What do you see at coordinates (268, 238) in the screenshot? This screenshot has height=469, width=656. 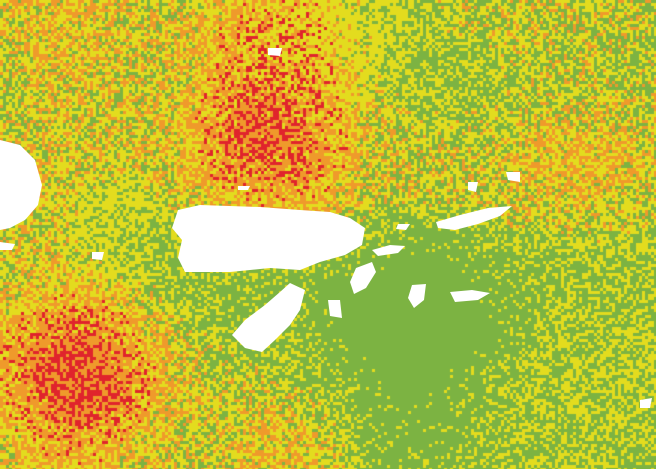 I see `nodata-area-main-island` at bounding box center [268, 238].